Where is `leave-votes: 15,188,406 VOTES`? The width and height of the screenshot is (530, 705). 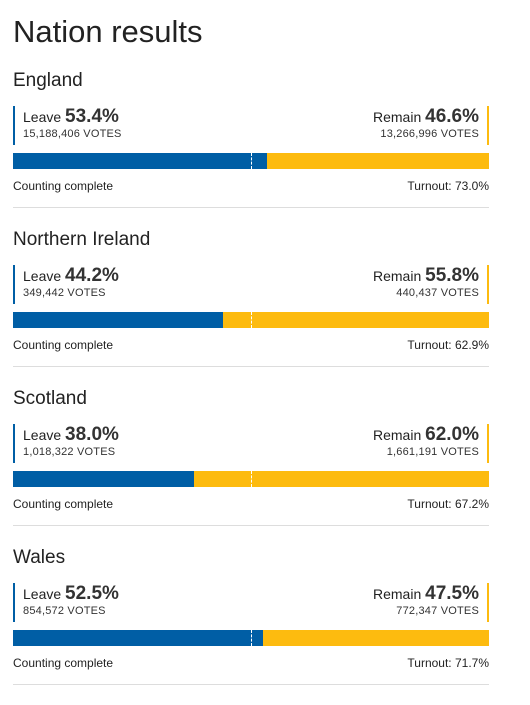
leave-votes: 15,188,406 VOTES is located at coordinates (72, 134).